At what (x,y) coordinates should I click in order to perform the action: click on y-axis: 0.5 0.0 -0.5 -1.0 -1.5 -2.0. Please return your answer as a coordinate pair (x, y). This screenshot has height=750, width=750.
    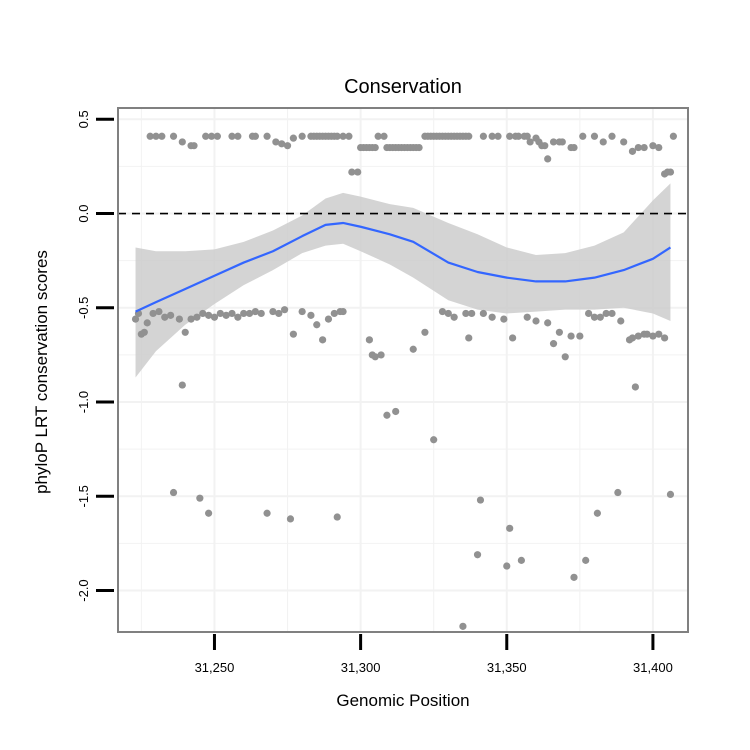
    Looking at the image, I should click on (95, 356).